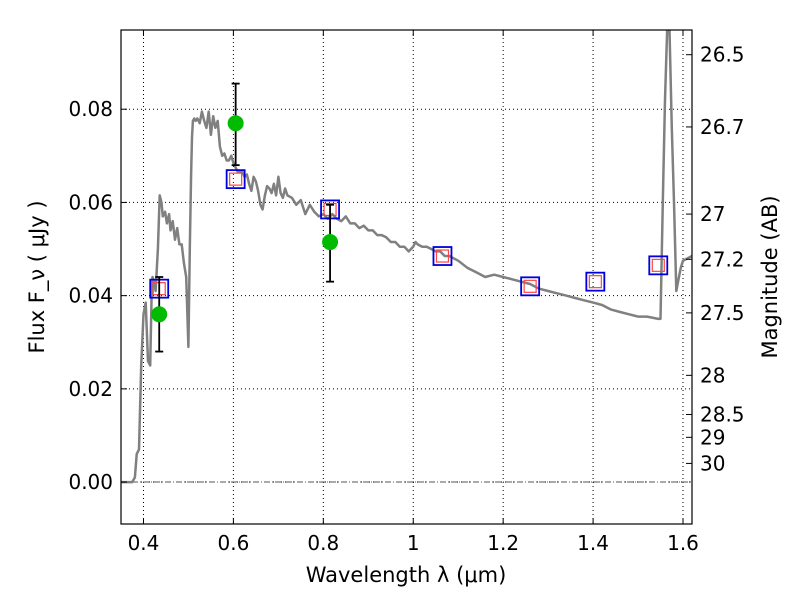 This screenshot has width=800, height=600. Describe the element at coordinates (90, 109) in the screenshot. I see `y-tick-label: 0.08` at that location.